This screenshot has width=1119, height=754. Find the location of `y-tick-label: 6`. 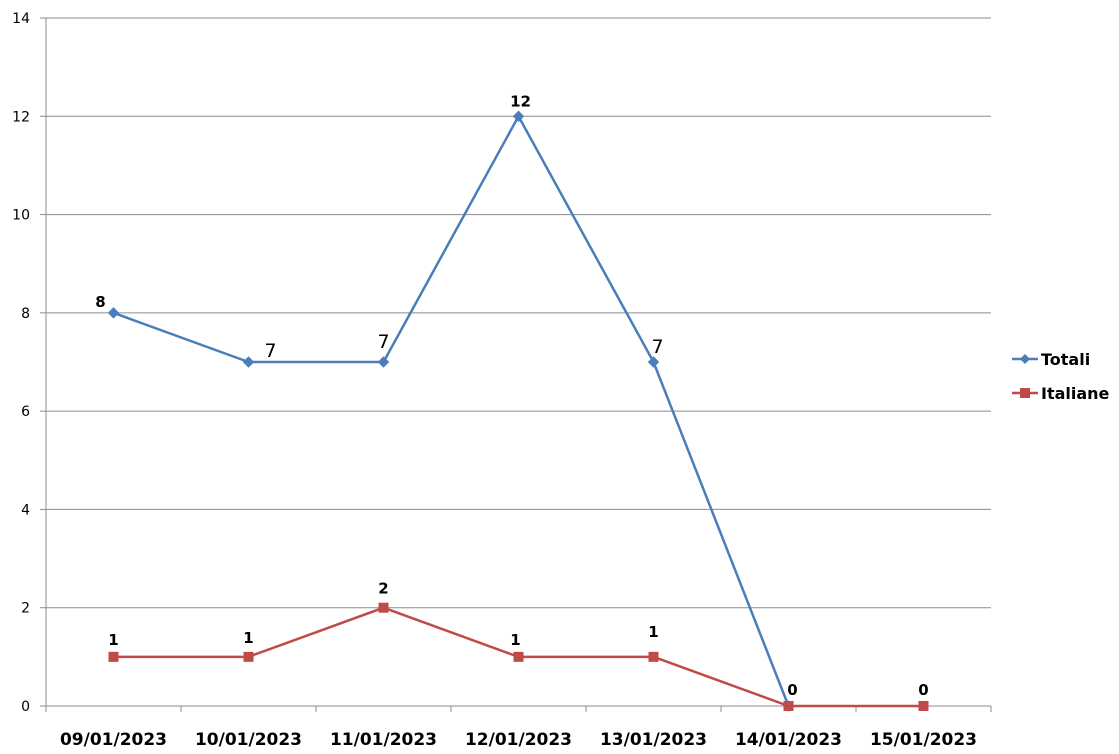

y-tick-label: 6 is located at coordinates (25, 412).